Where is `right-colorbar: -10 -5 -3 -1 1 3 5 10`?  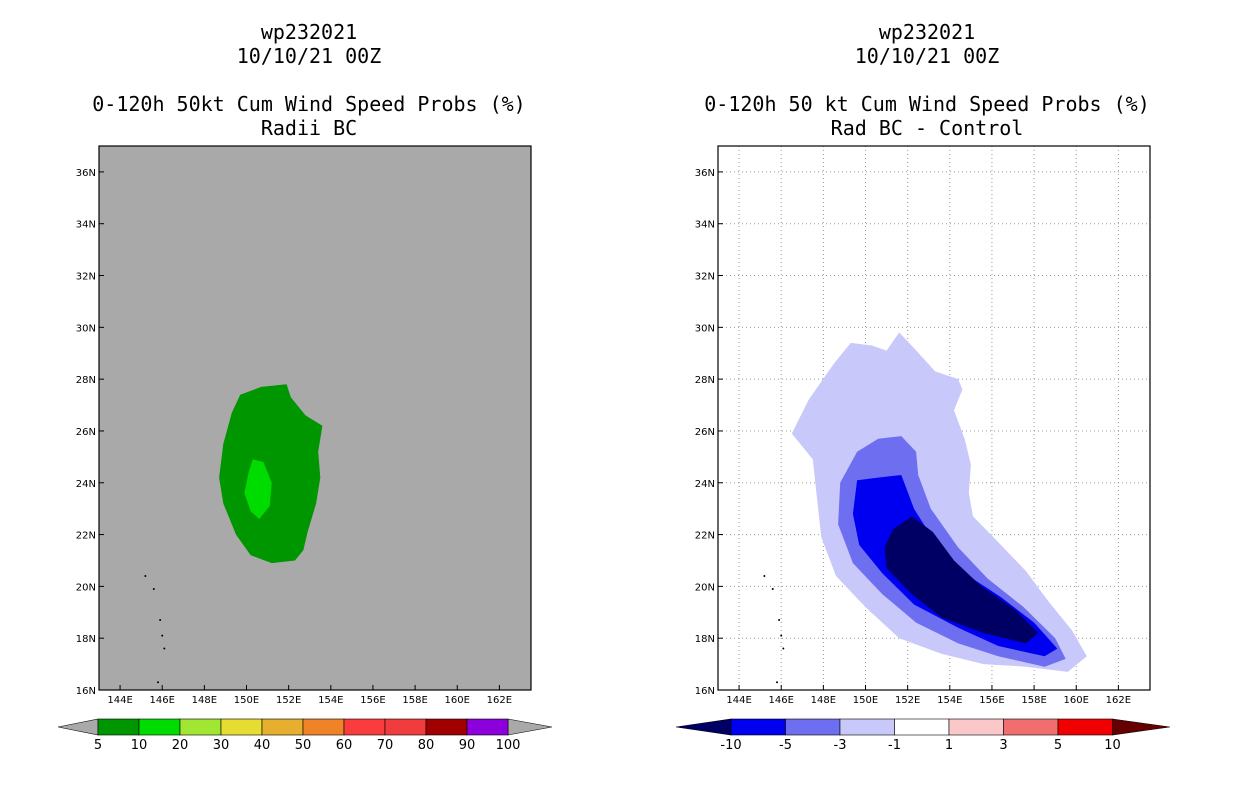 right-colorbar: -10 -5 -3 -1 1 3 5 10 is located at coordinates (923, 735).